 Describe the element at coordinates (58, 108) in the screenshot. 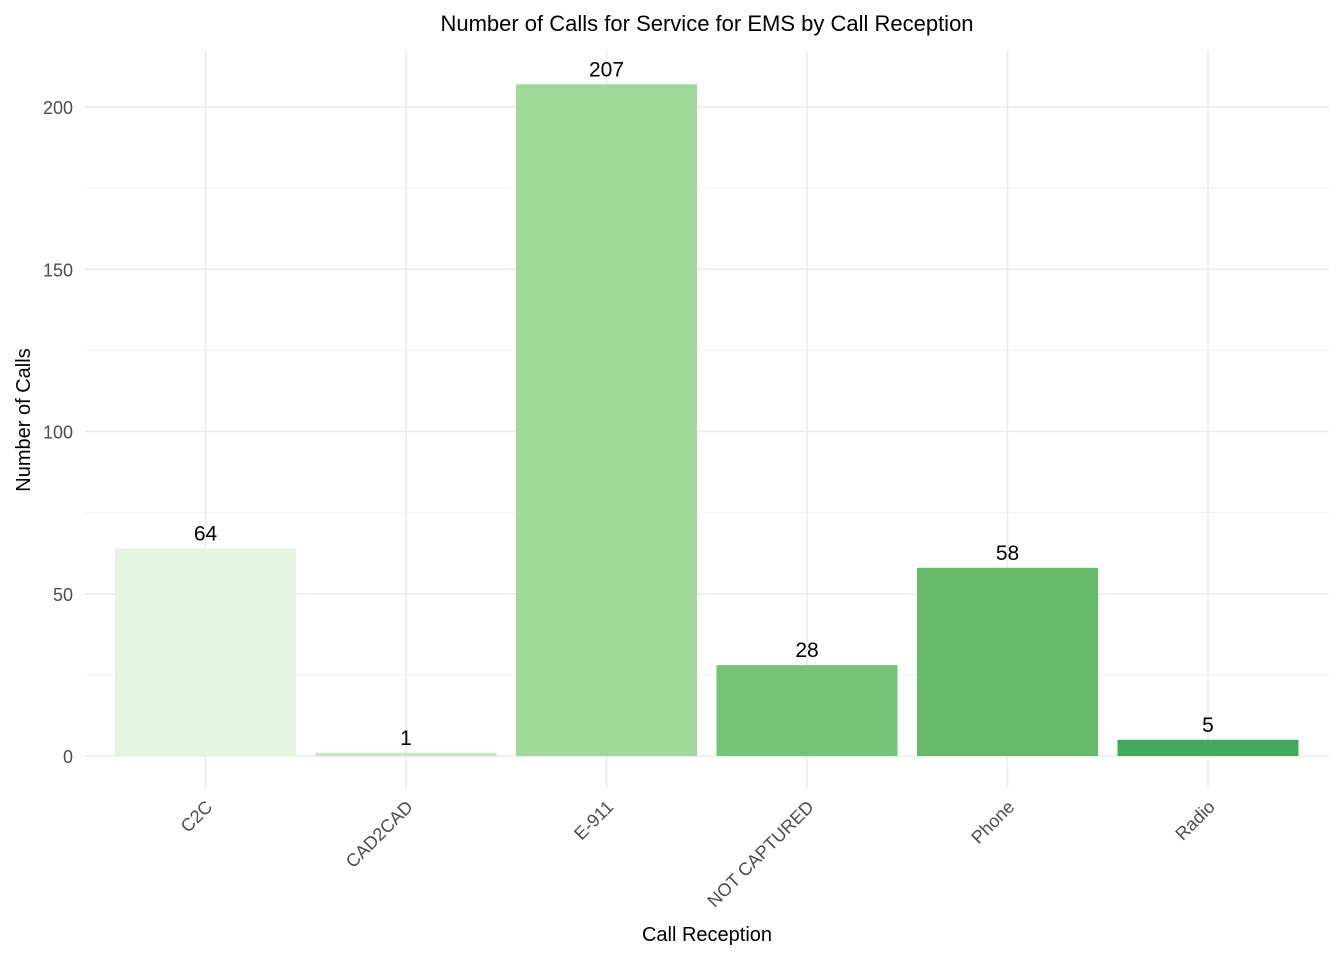

I see `y-tick-label: 200` at that location.